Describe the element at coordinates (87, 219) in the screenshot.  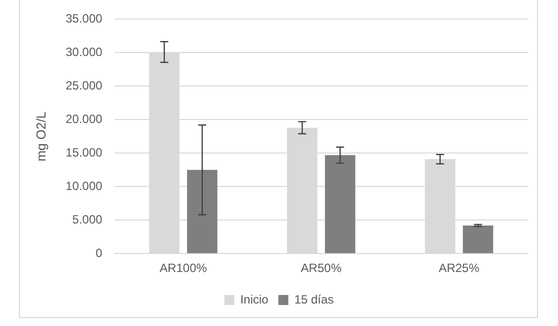
I see `y-tick-label: 5.000` at that location.